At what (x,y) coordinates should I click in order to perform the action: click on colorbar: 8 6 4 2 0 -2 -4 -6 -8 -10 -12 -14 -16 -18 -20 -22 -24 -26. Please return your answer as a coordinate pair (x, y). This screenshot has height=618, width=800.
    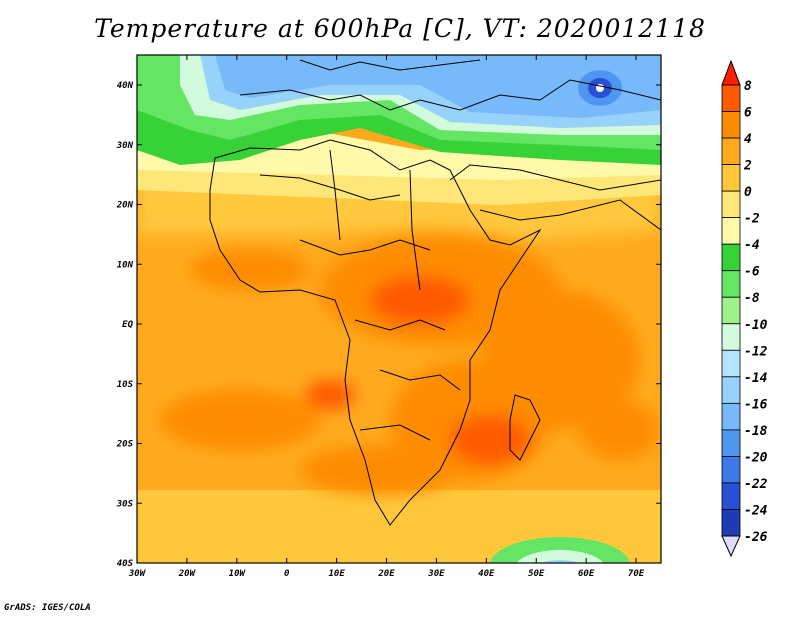
    Looking at the image, I should click on (744, 308).